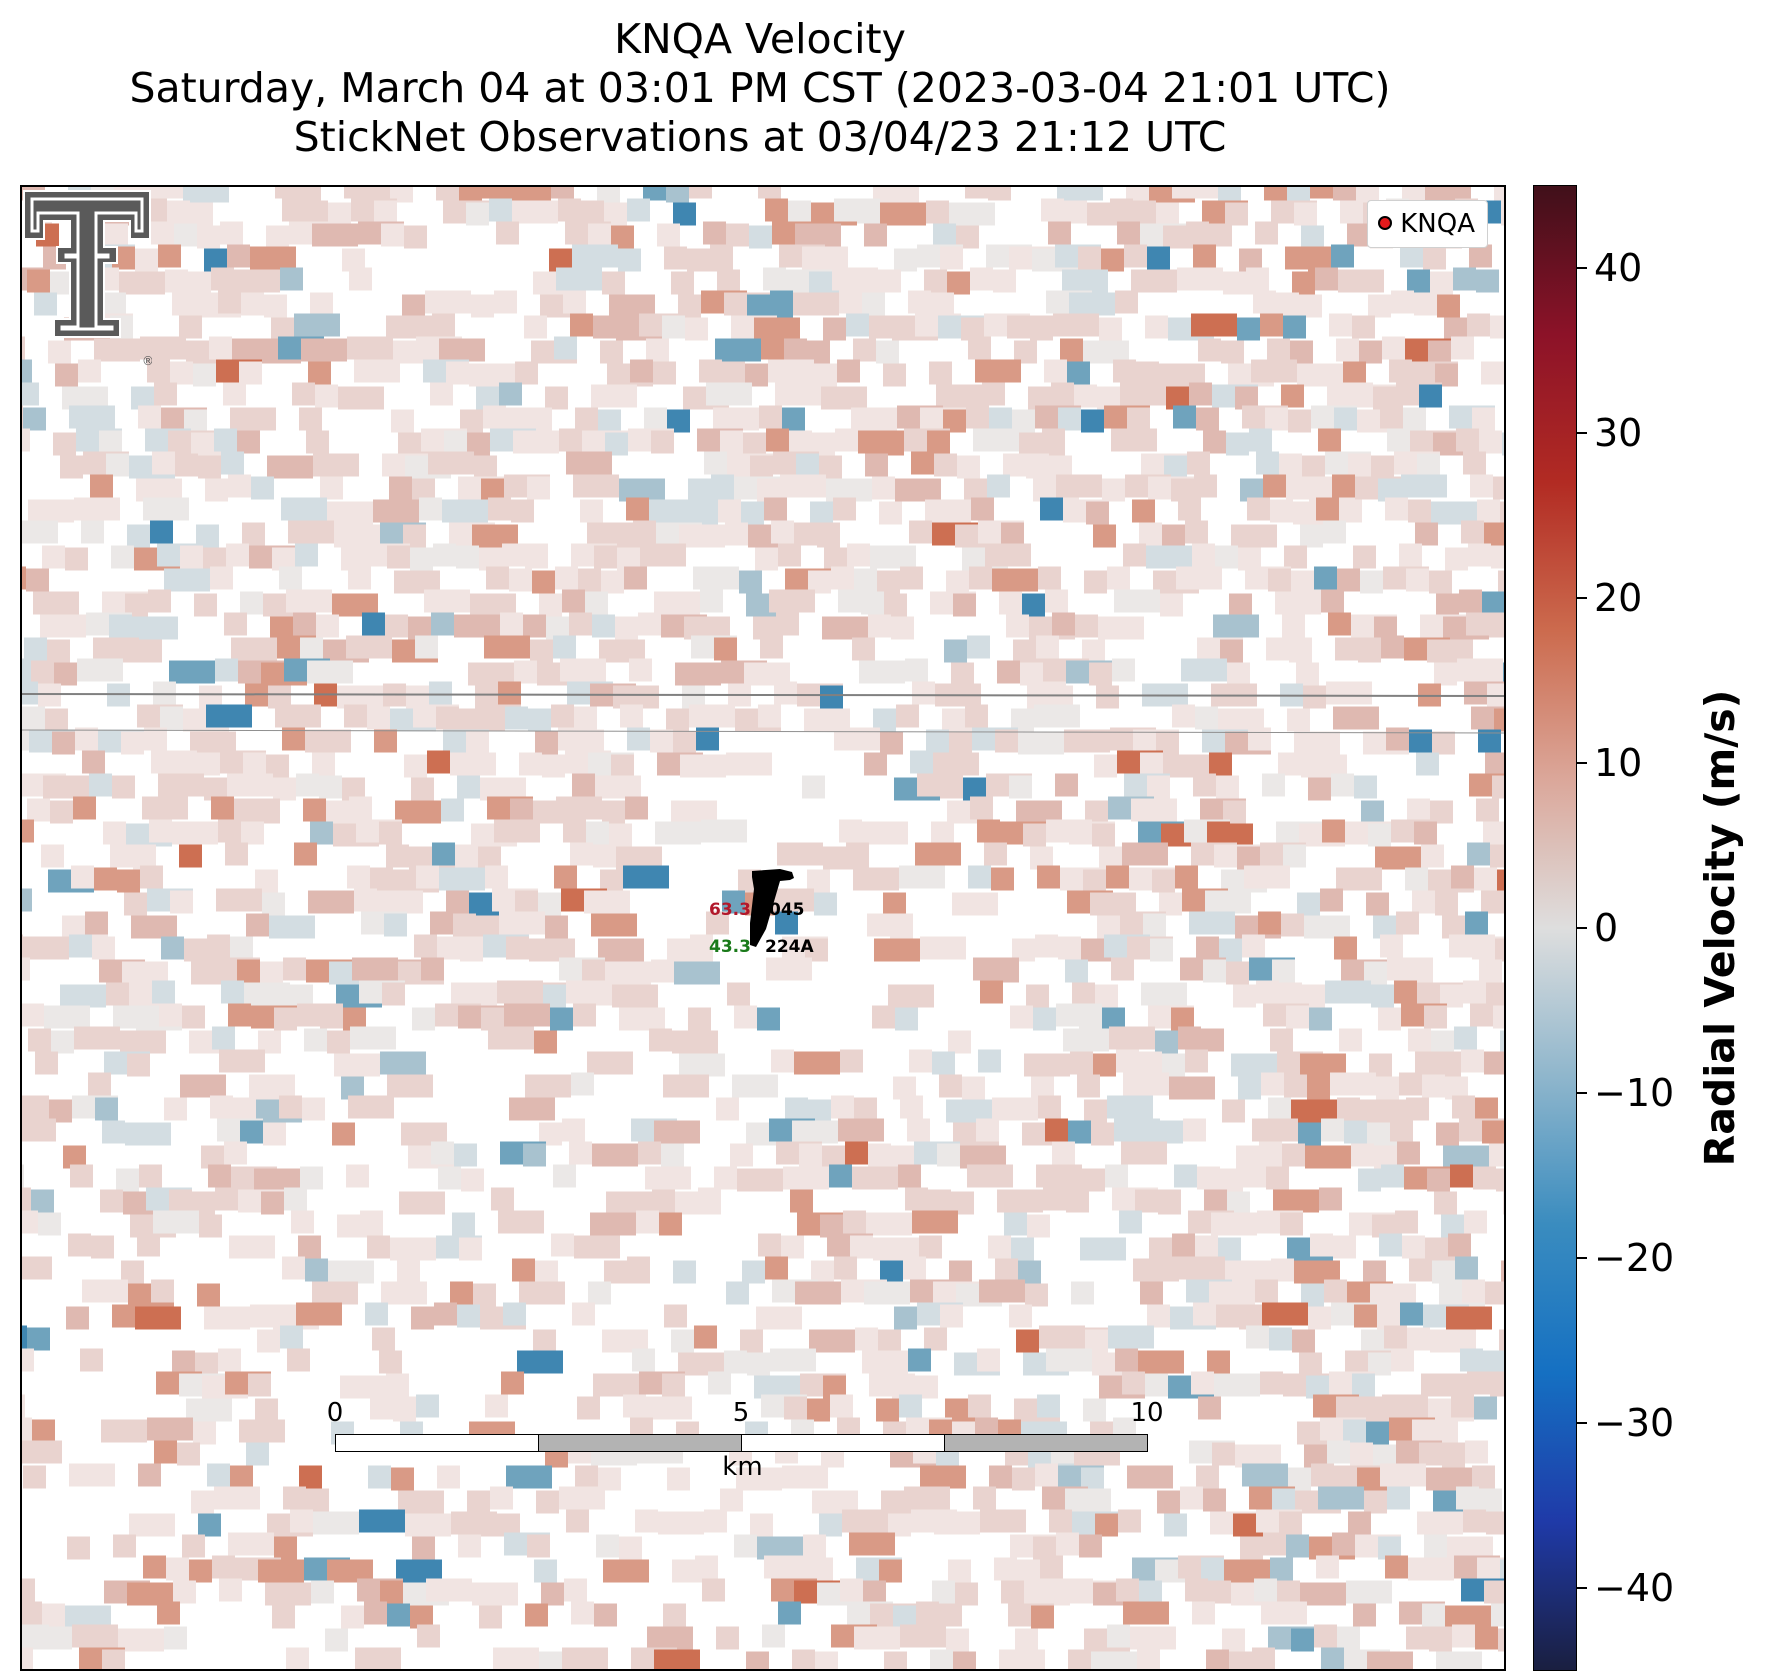 This screenshot has height=1680, width=1773. I want to click on colorbar-tick-label: −40, so click(1634, 1588).